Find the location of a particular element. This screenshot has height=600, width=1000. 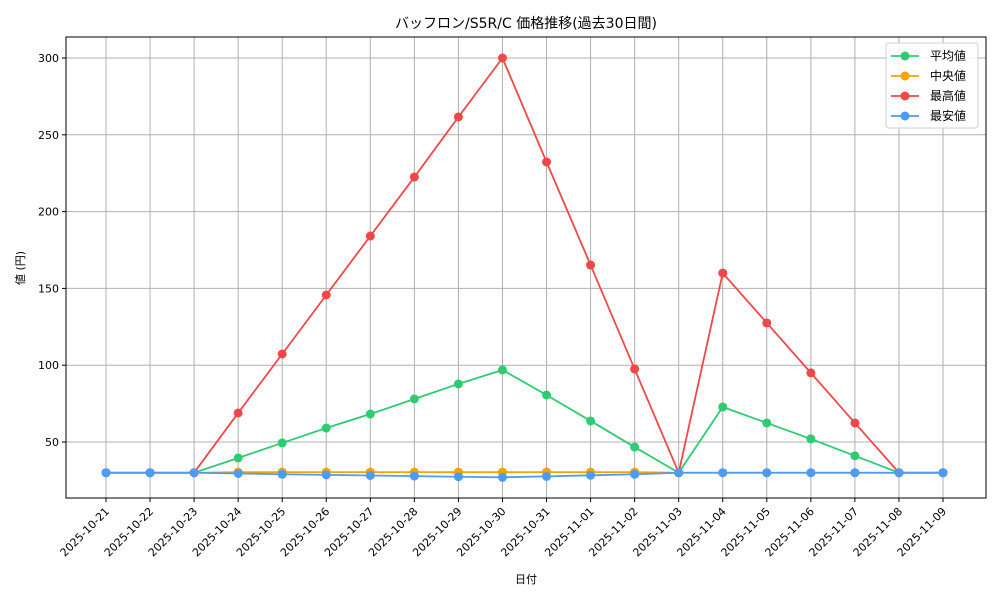

legend-label: 中央値 is located at coordinates (948, 75).